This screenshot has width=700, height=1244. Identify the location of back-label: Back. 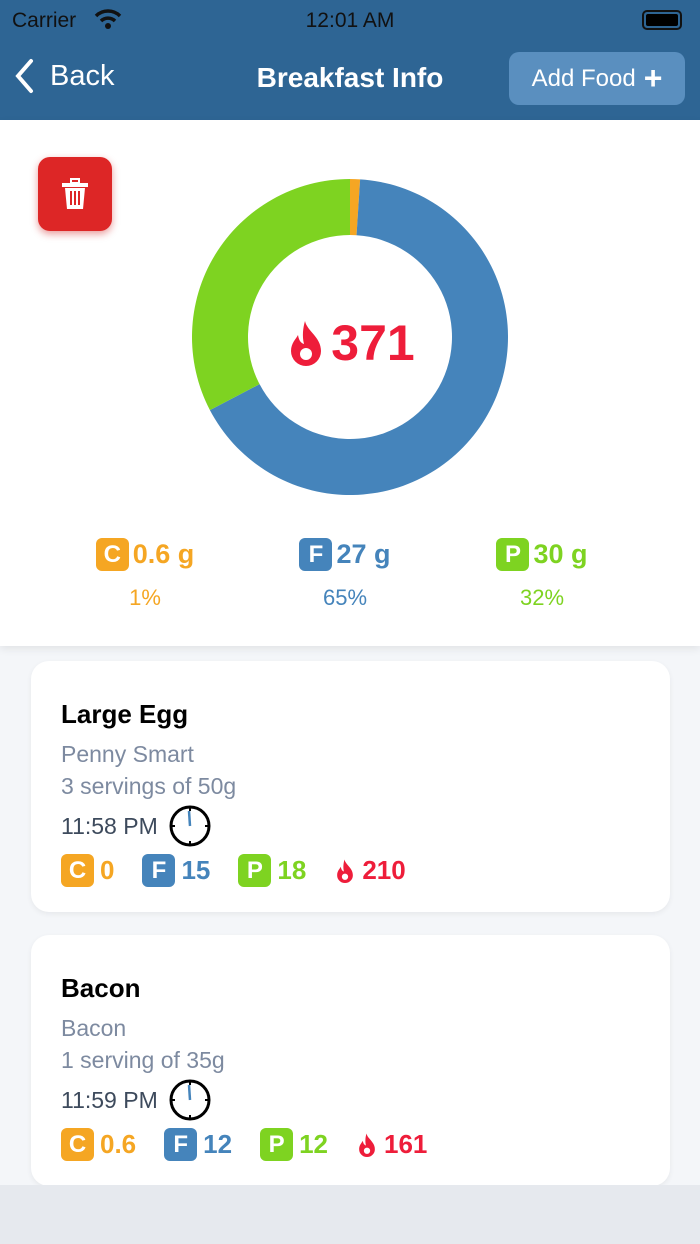
(82, 75).